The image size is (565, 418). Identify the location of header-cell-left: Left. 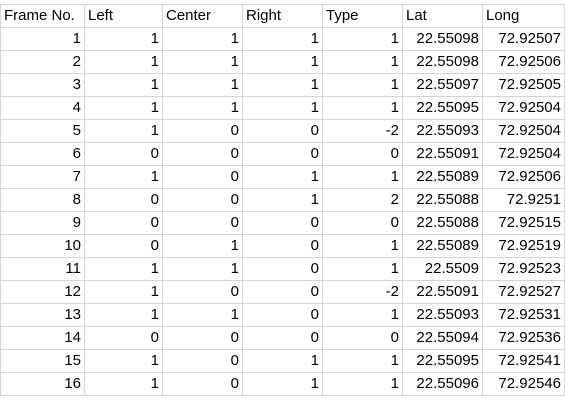
(123, 16).